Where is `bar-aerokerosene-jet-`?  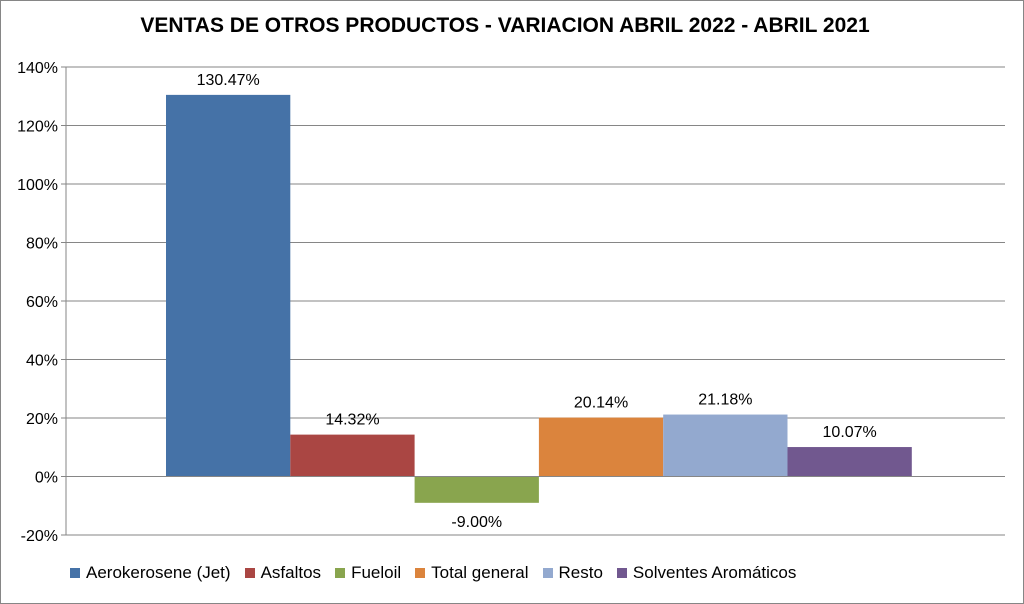 bar-aerokerosene-jet- is located at coordinates (228, 285).